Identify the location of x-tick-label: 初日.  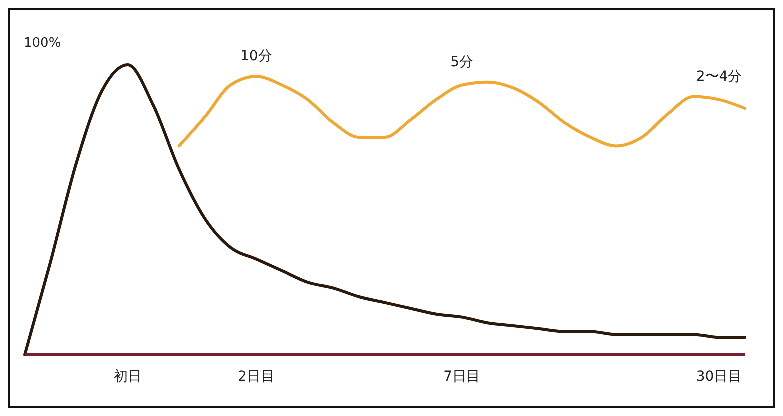
(128, 376).